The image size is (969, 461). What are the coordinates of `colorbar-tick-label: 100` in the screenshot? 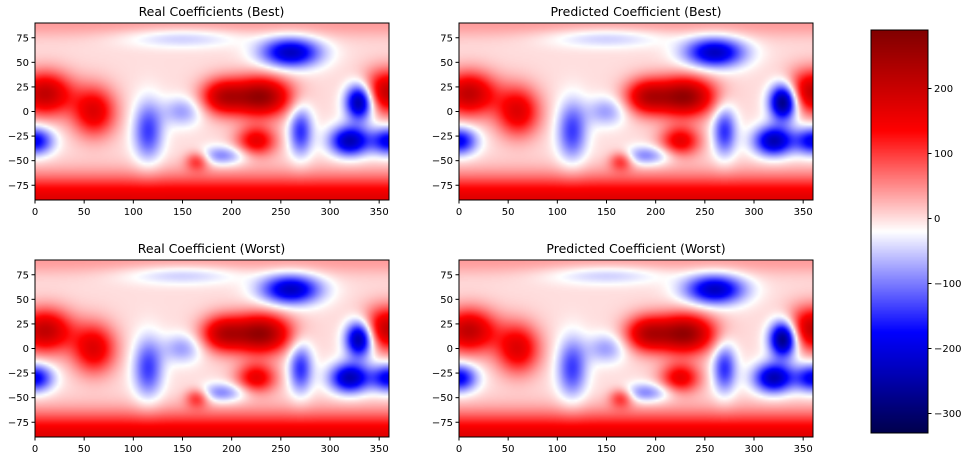 It's located at (943, 154).